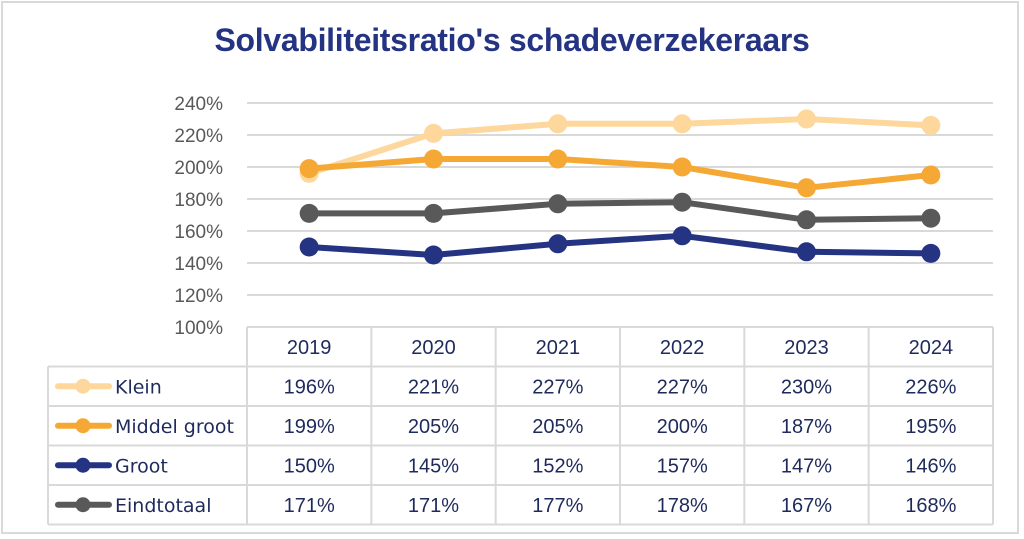 This screenshot has width=1024, height=539. What do you see at coordinates (806, 348) in the screenshot?
I see `x-category-label: 2023` at bounding box center [806, 348].